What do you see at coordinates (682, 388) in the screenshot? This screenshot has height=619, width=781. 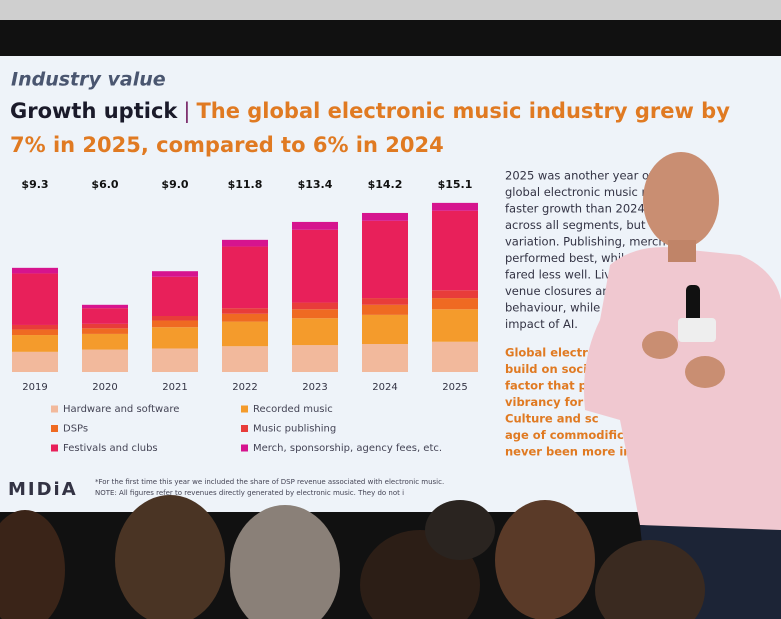 I see `shirt` at bounding box center [682, 388].